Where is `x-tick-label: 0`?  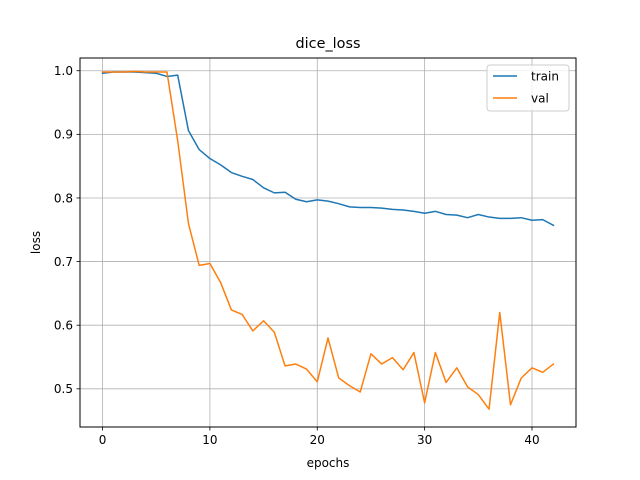 x-tick-label: 0 is located at coordinates (103, 440).